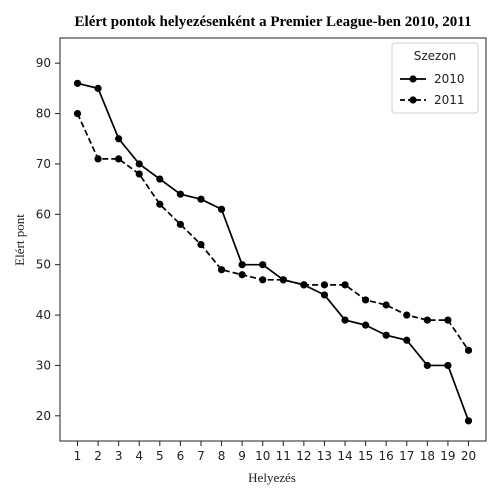  I want to click on legend-title: Szezon, so click(435, 56).